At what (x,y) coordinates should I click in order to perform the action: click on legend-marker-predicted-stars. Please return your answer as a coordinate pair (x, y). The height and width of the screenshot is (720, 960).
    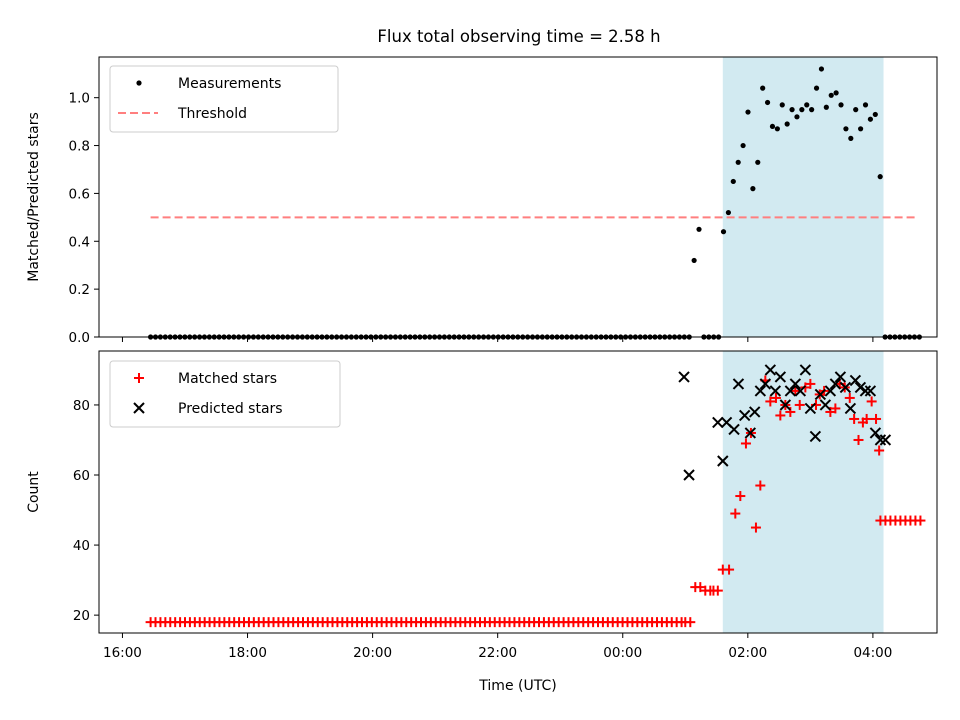
    Looking at the image, I should click on (139, 408).